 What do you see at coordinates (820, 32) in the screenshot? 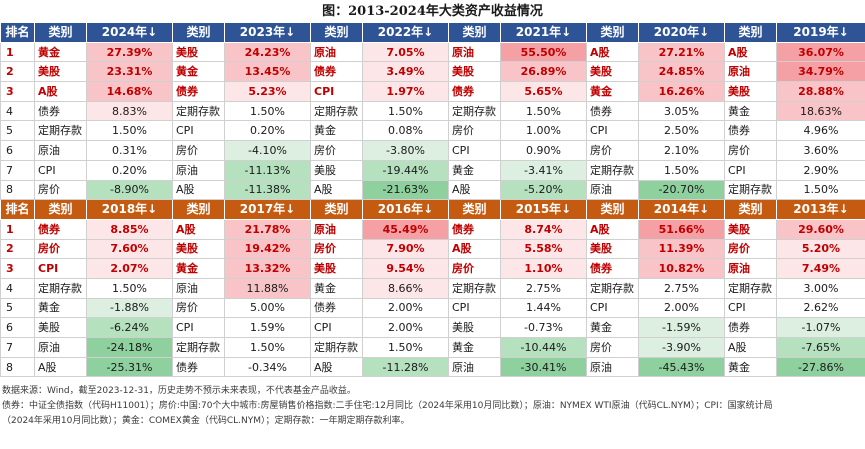
I see `header-year: 2019年↓` at bounding box center [820, 32].